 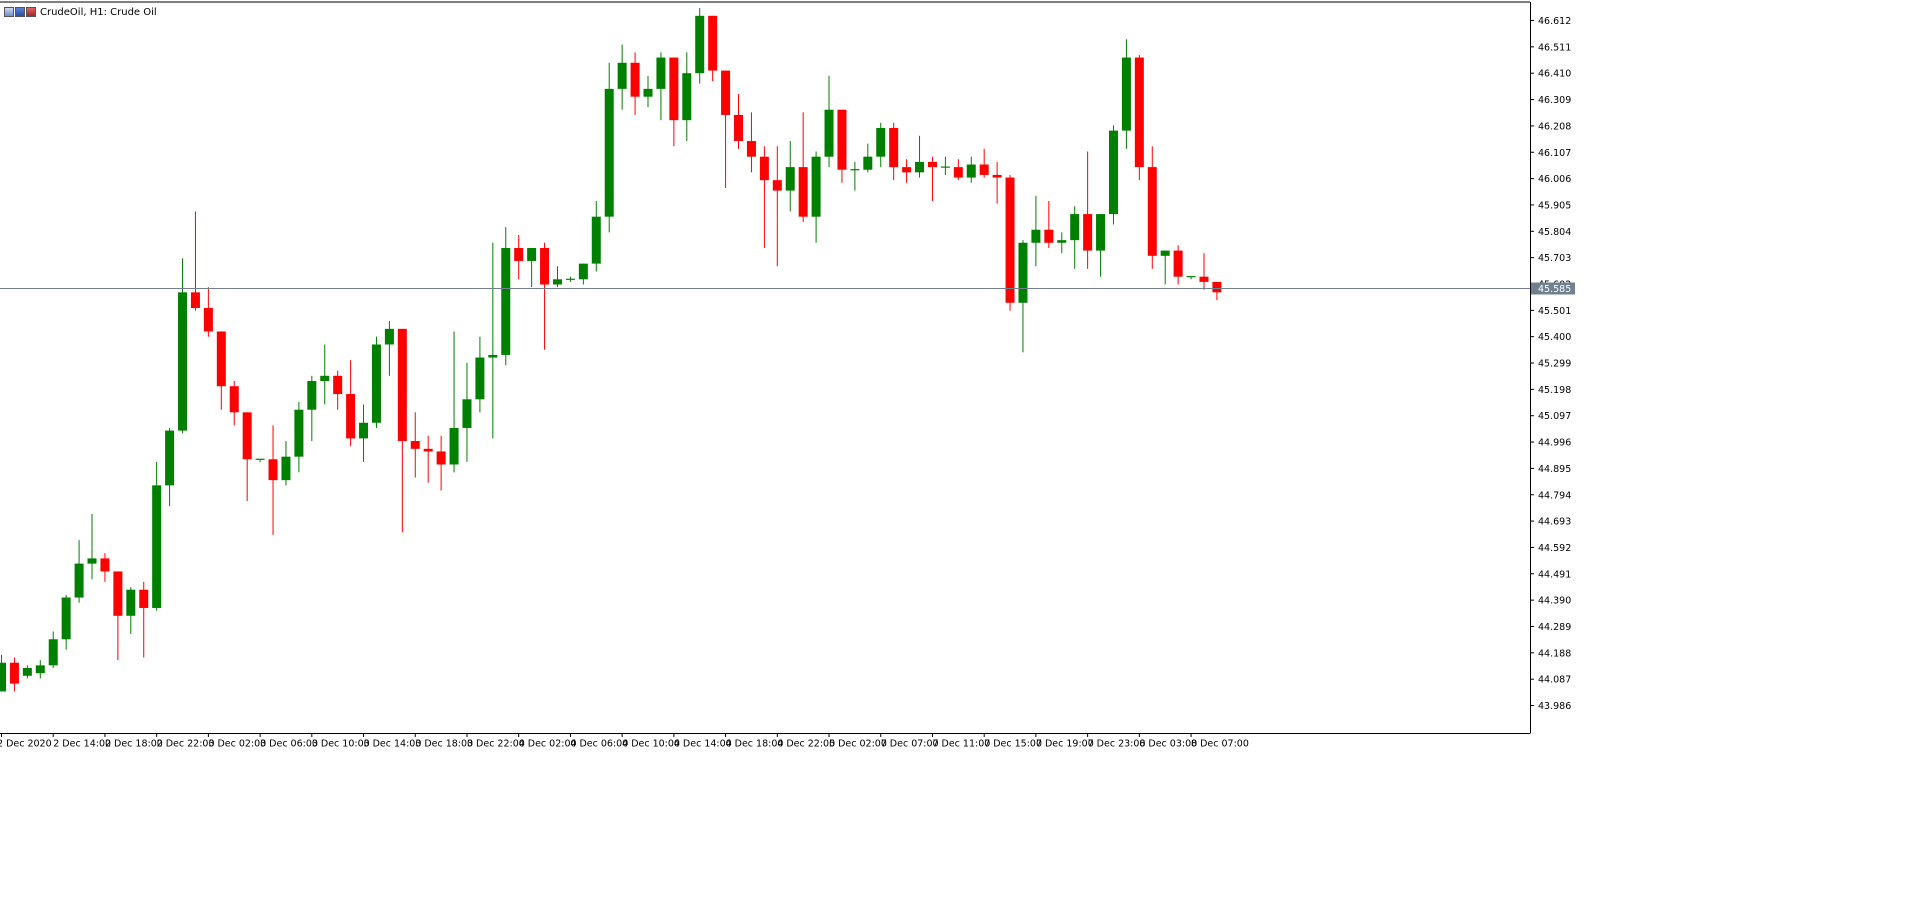 What do you see at coordinates (1554, 364) in the screenshot?
I see `y-tick-label: 45.299` at bounding box center [1554, 364].